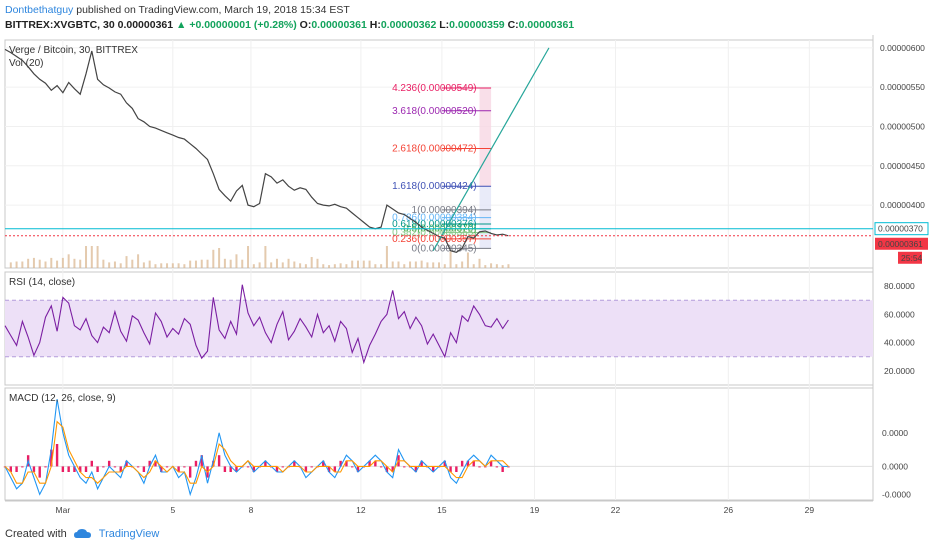  Describe the element at coordinates (39, 10) in the screenshot. I see `author-link: Dontbethatguy` at that location.